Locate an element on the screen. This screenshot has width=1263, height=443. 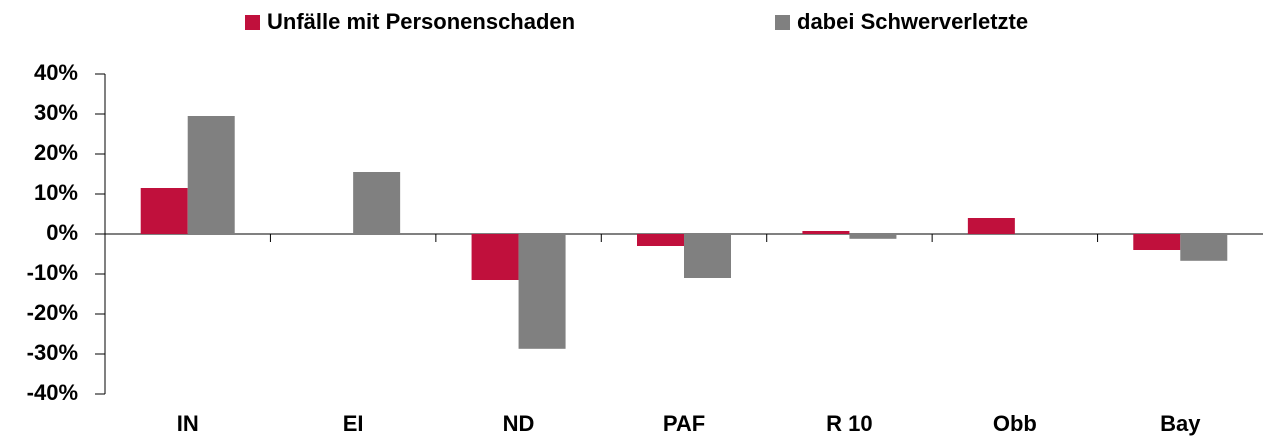
y-tick-label: -40% is located at coordinates (52, 392).